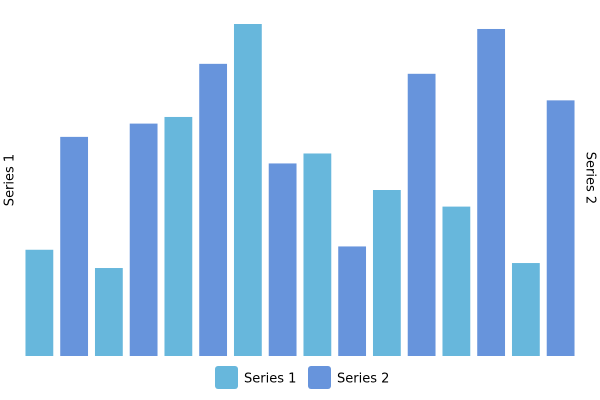 Image resolution: width=600 pixels, height=400 pixels. What do you see at coordinates (363, 379) in the screenshot?
I see `legend-label: Series 2` at bounding box center [363, 379].